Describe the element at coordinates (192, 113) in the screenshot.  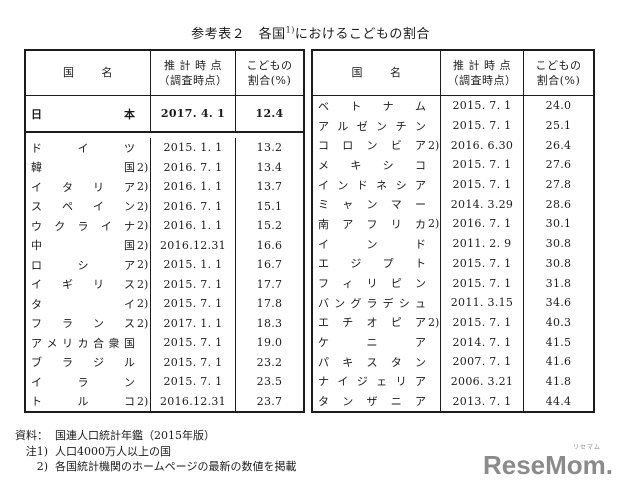
I see `estimate-date-cell: 2017. 4. 1` at that location.